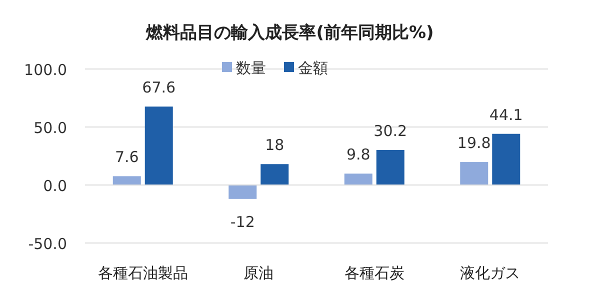 This screenshot has width=607, height=301. What do you see at coordinates (251, 68) in the screenshot?
I see `legend-label: 数量` at bounding box center [251, 68].